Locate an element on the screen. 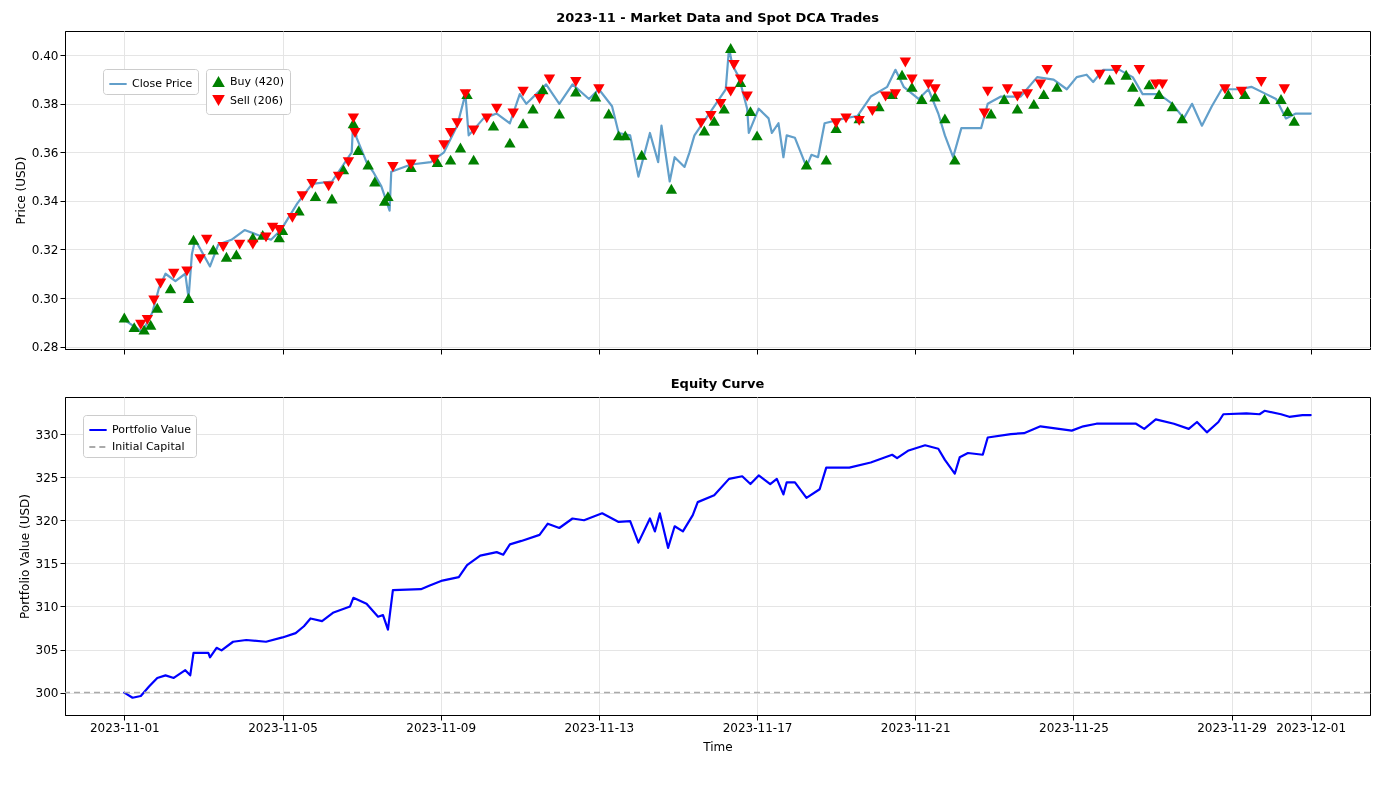  y-tick-label: 0.36 is located at coordinates (45, 152).